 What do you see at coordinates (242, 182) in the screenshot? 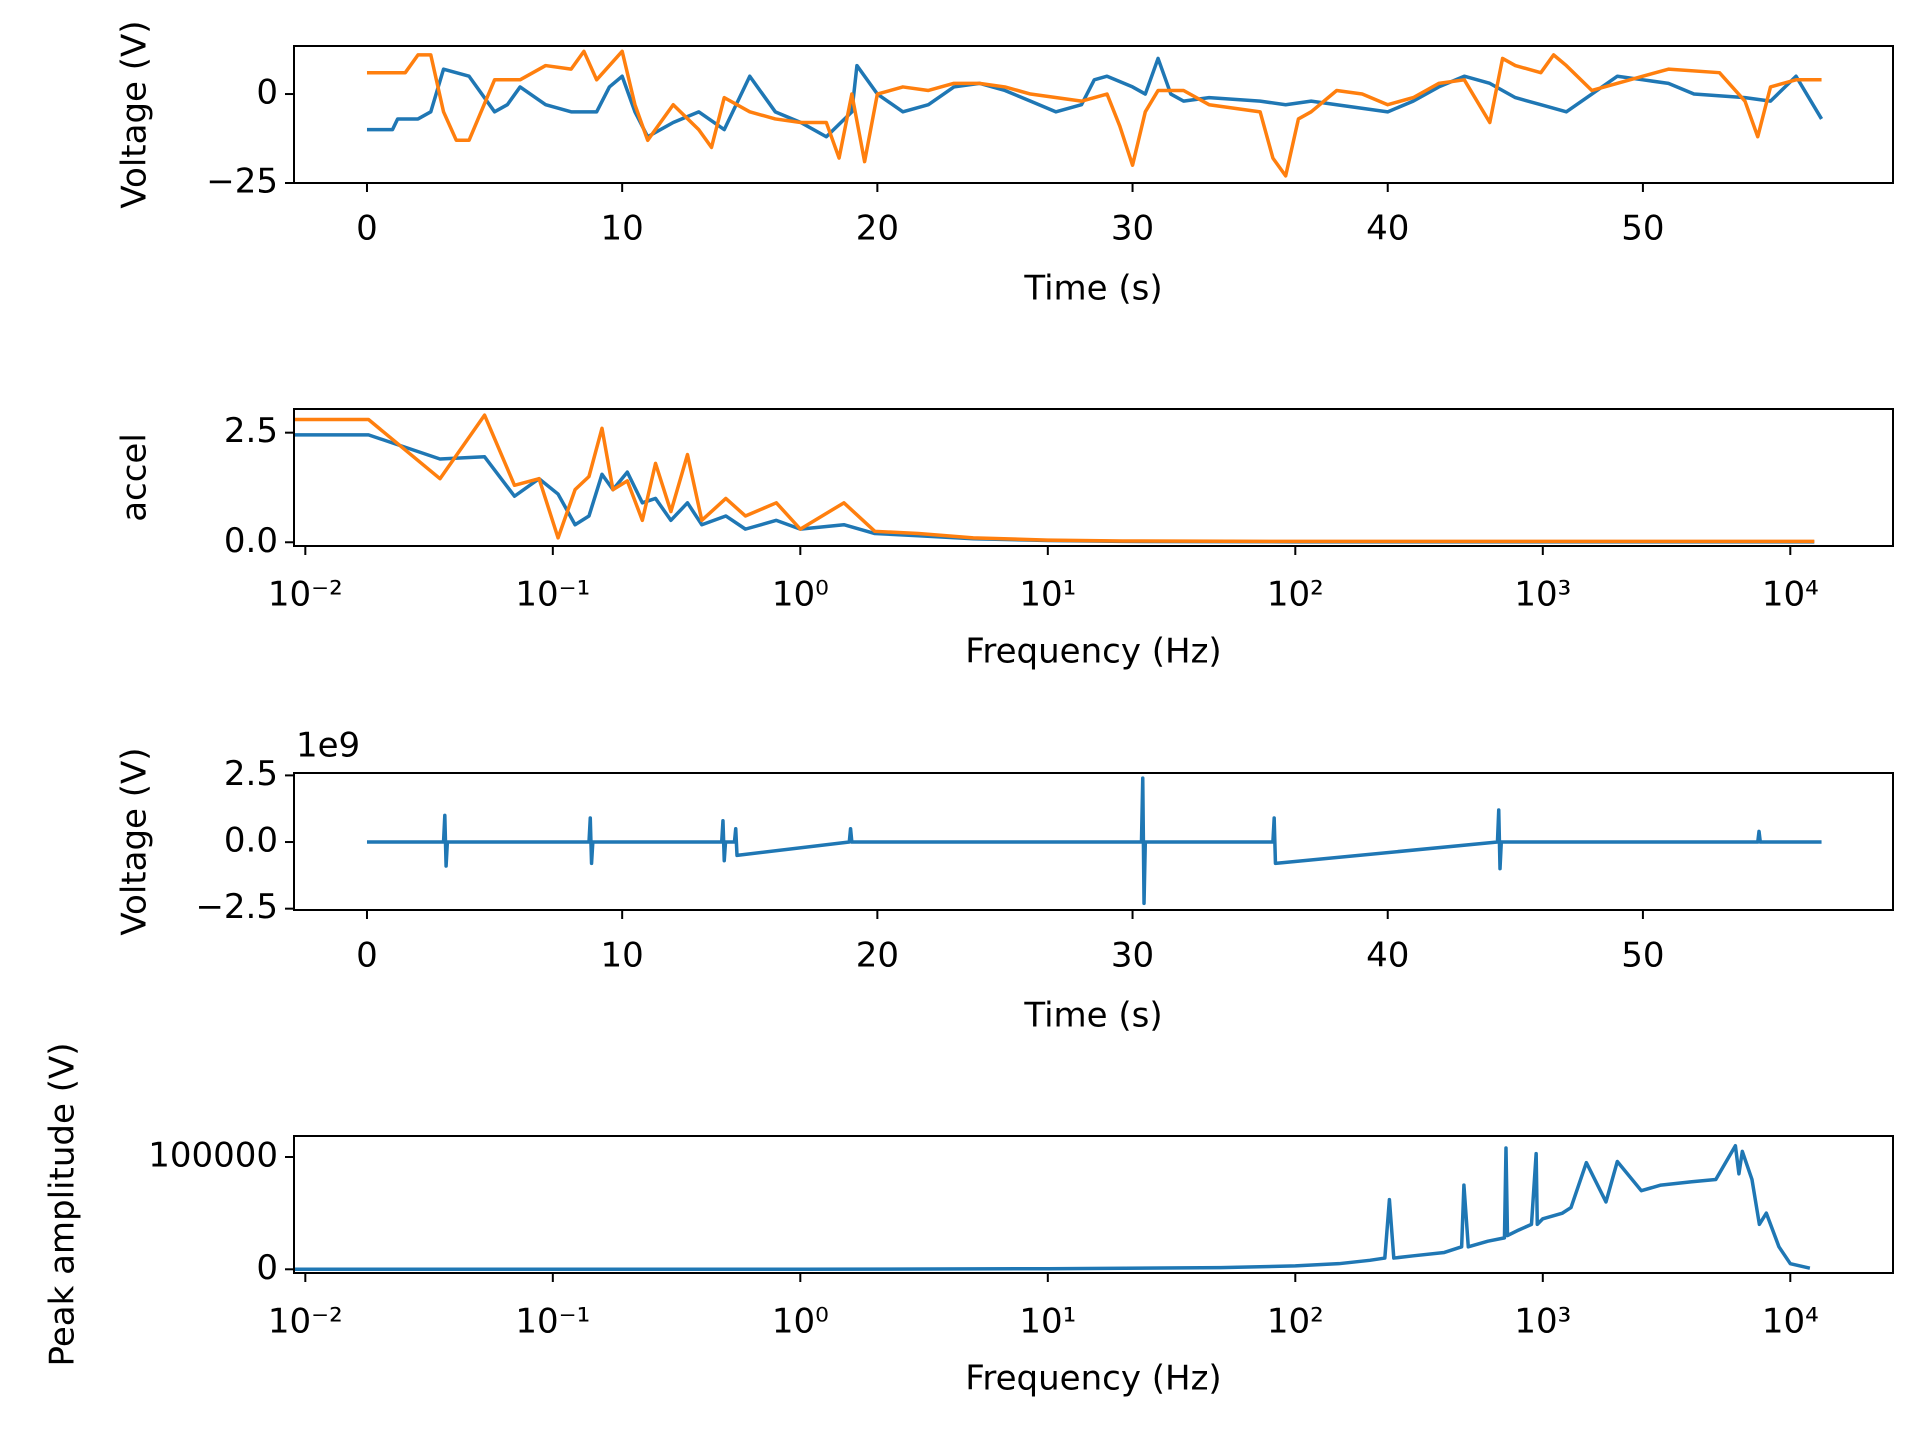
I see `y-tick-label: −25` at bounding box center [242, 182].